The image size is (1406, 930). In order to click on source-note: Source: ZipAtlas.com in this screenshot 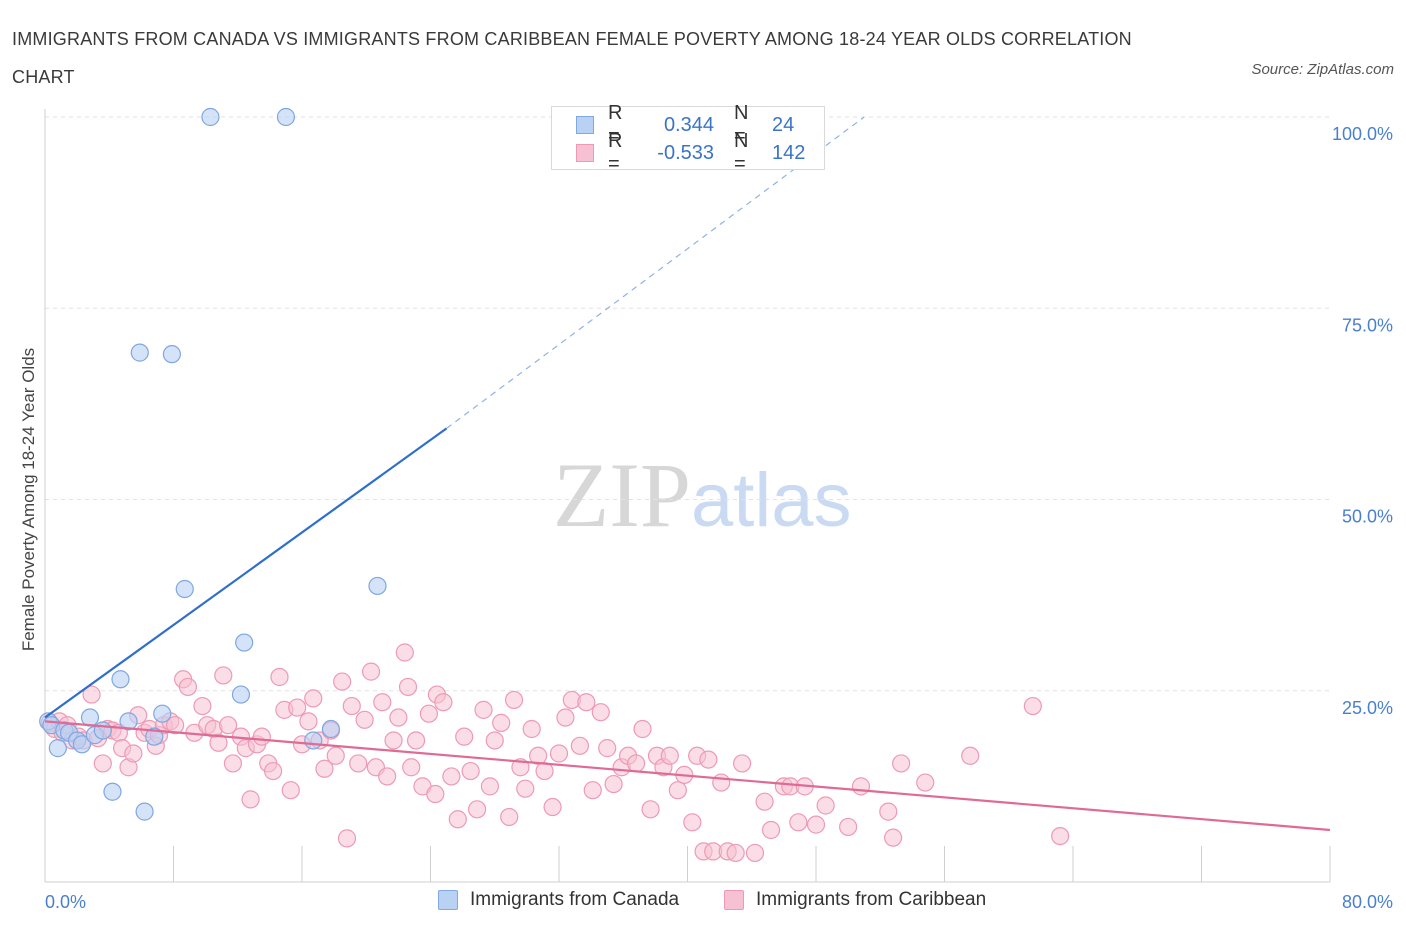, I will do `click(1322, 69)`.